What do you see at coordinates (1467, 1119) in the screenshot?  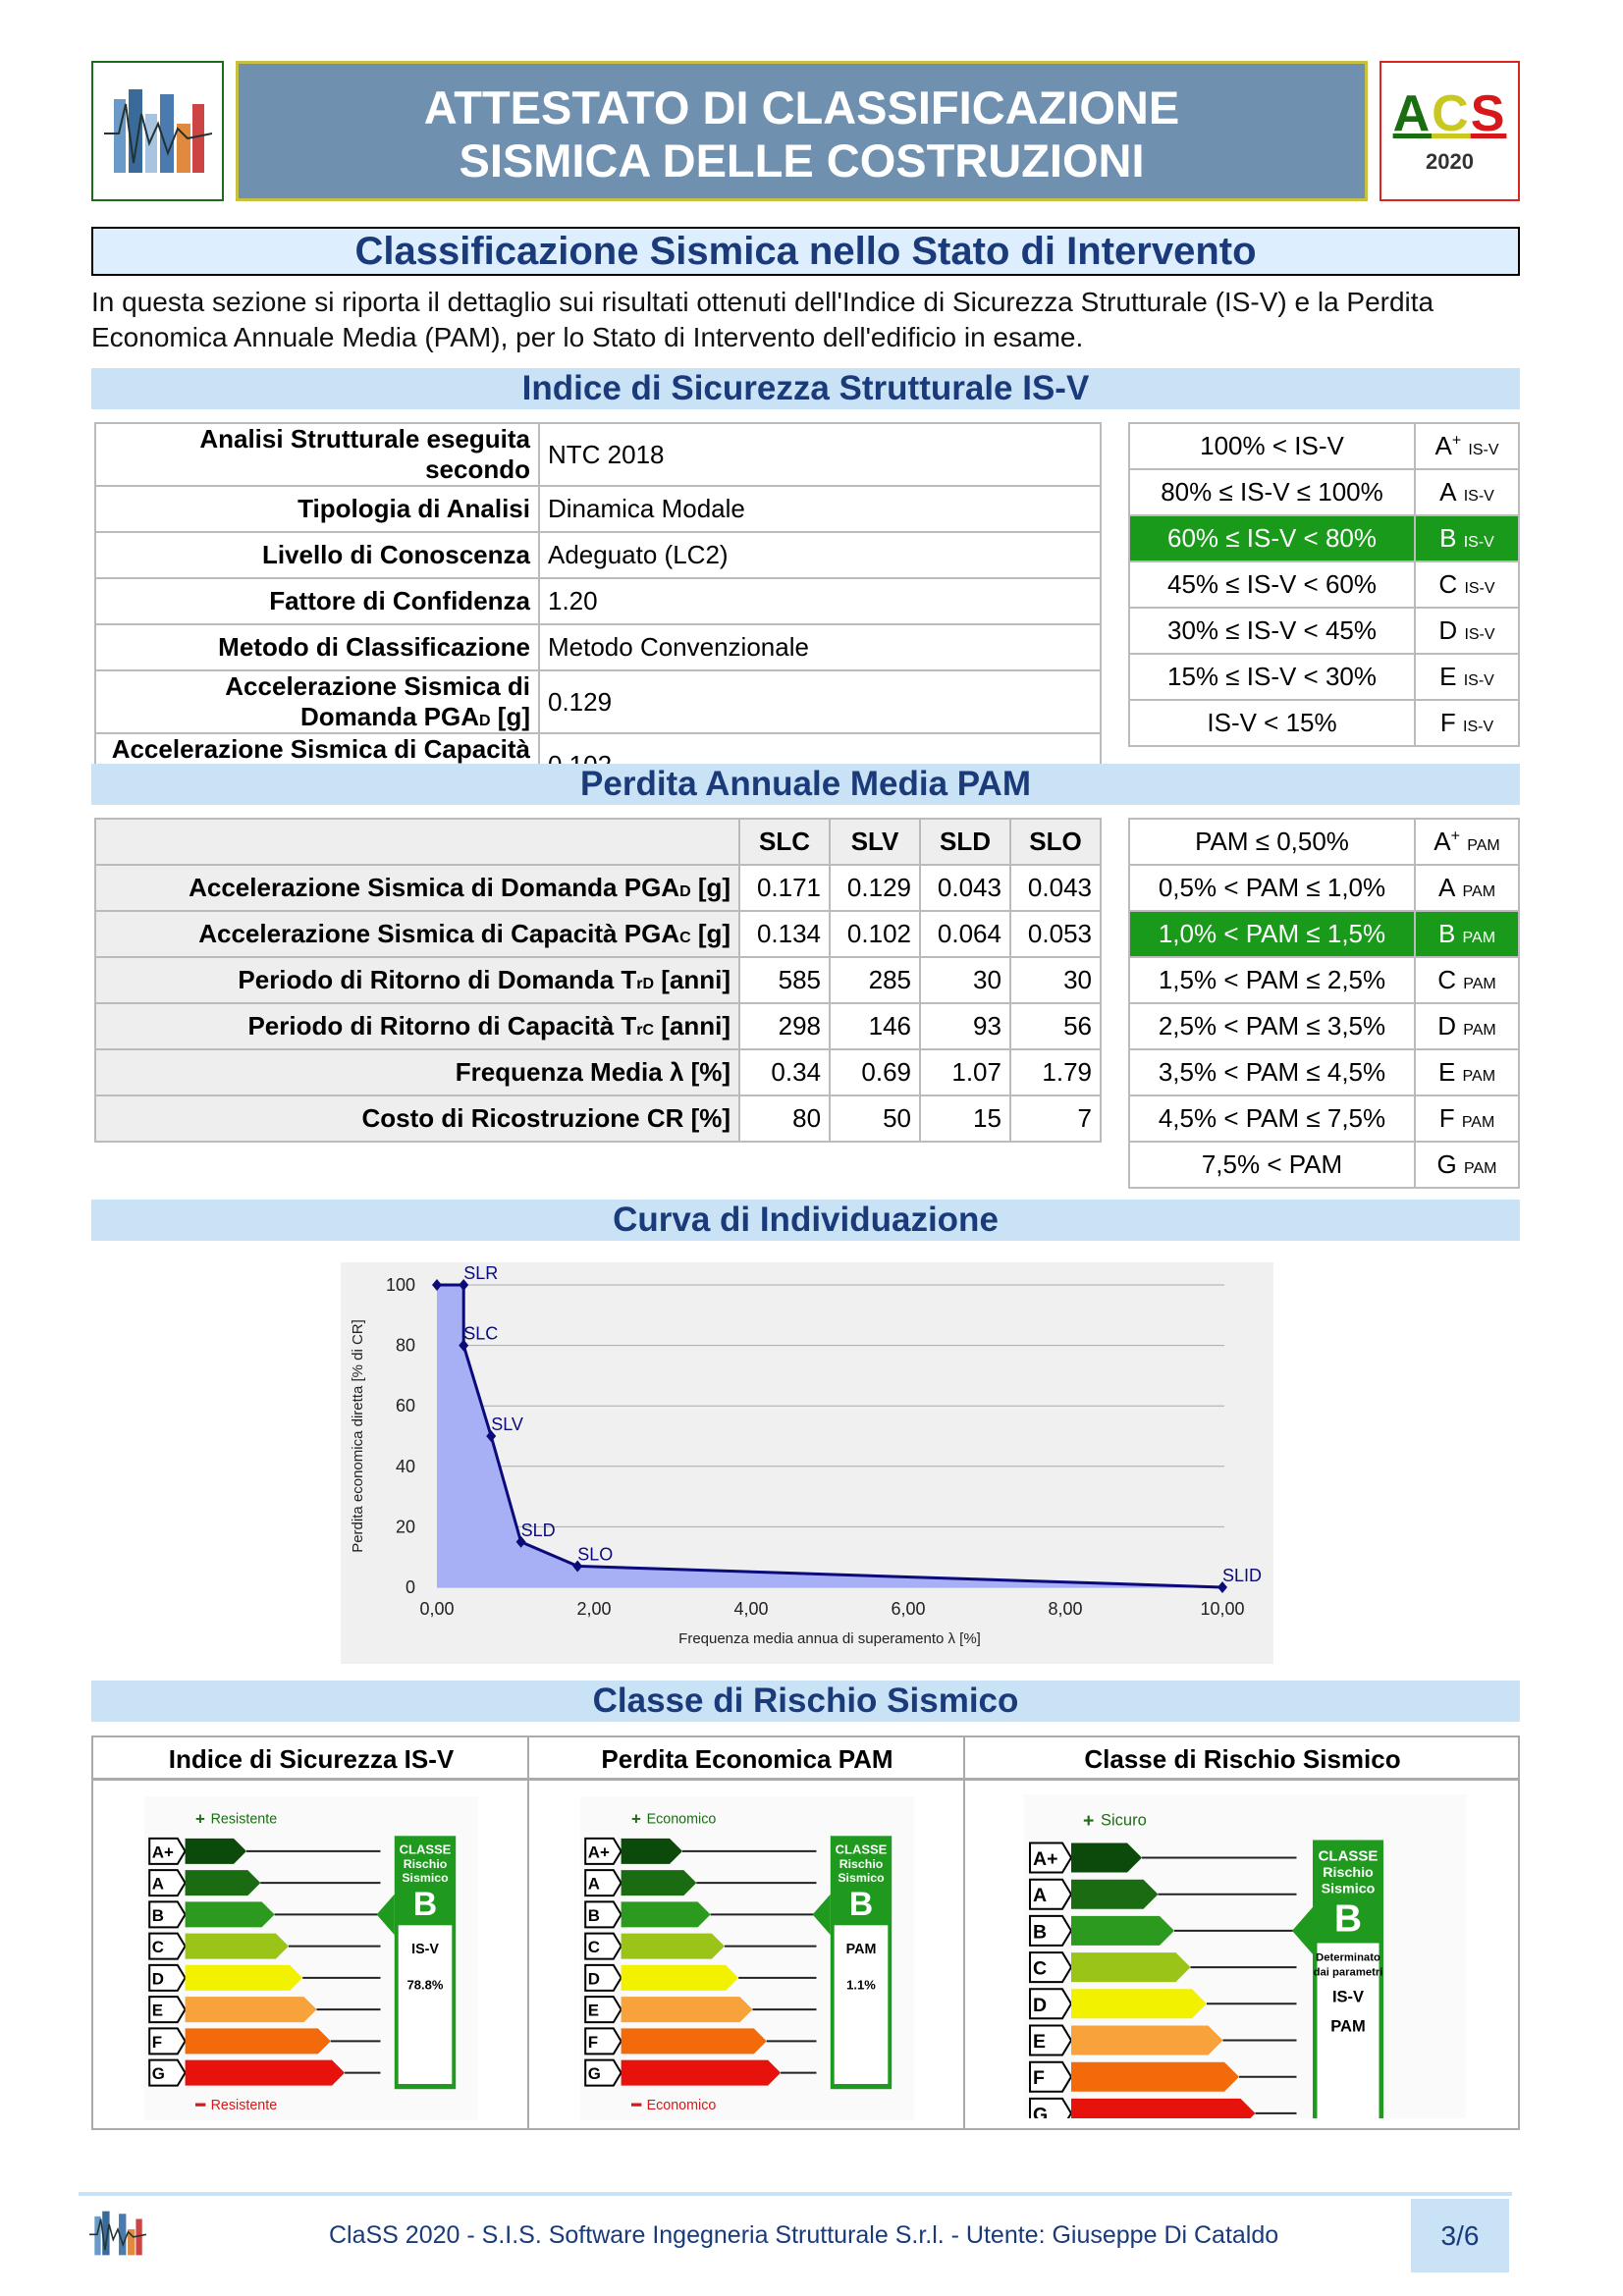 I see `class-grade: F PAM` at bounding box center [1467, 1119].